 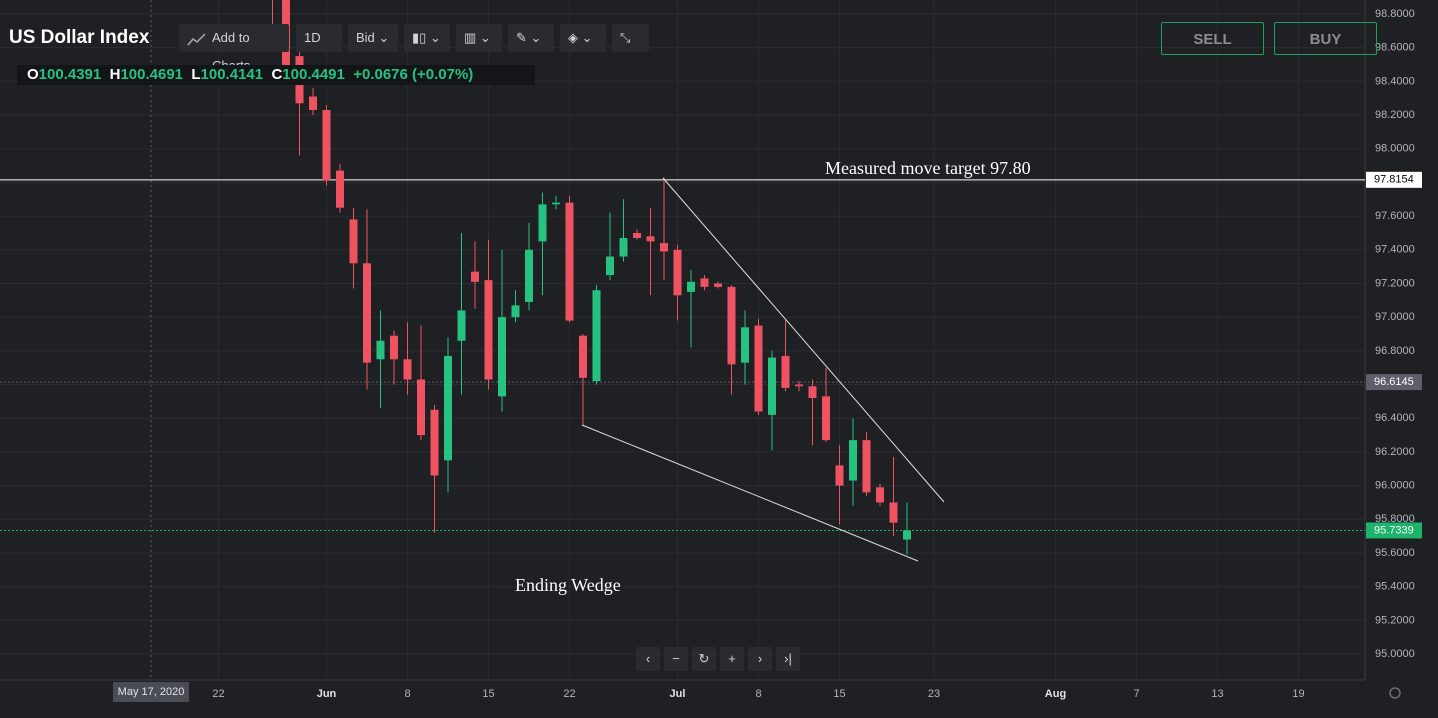 I want to click on scroll-right: ›, so click(x=760, y=659).